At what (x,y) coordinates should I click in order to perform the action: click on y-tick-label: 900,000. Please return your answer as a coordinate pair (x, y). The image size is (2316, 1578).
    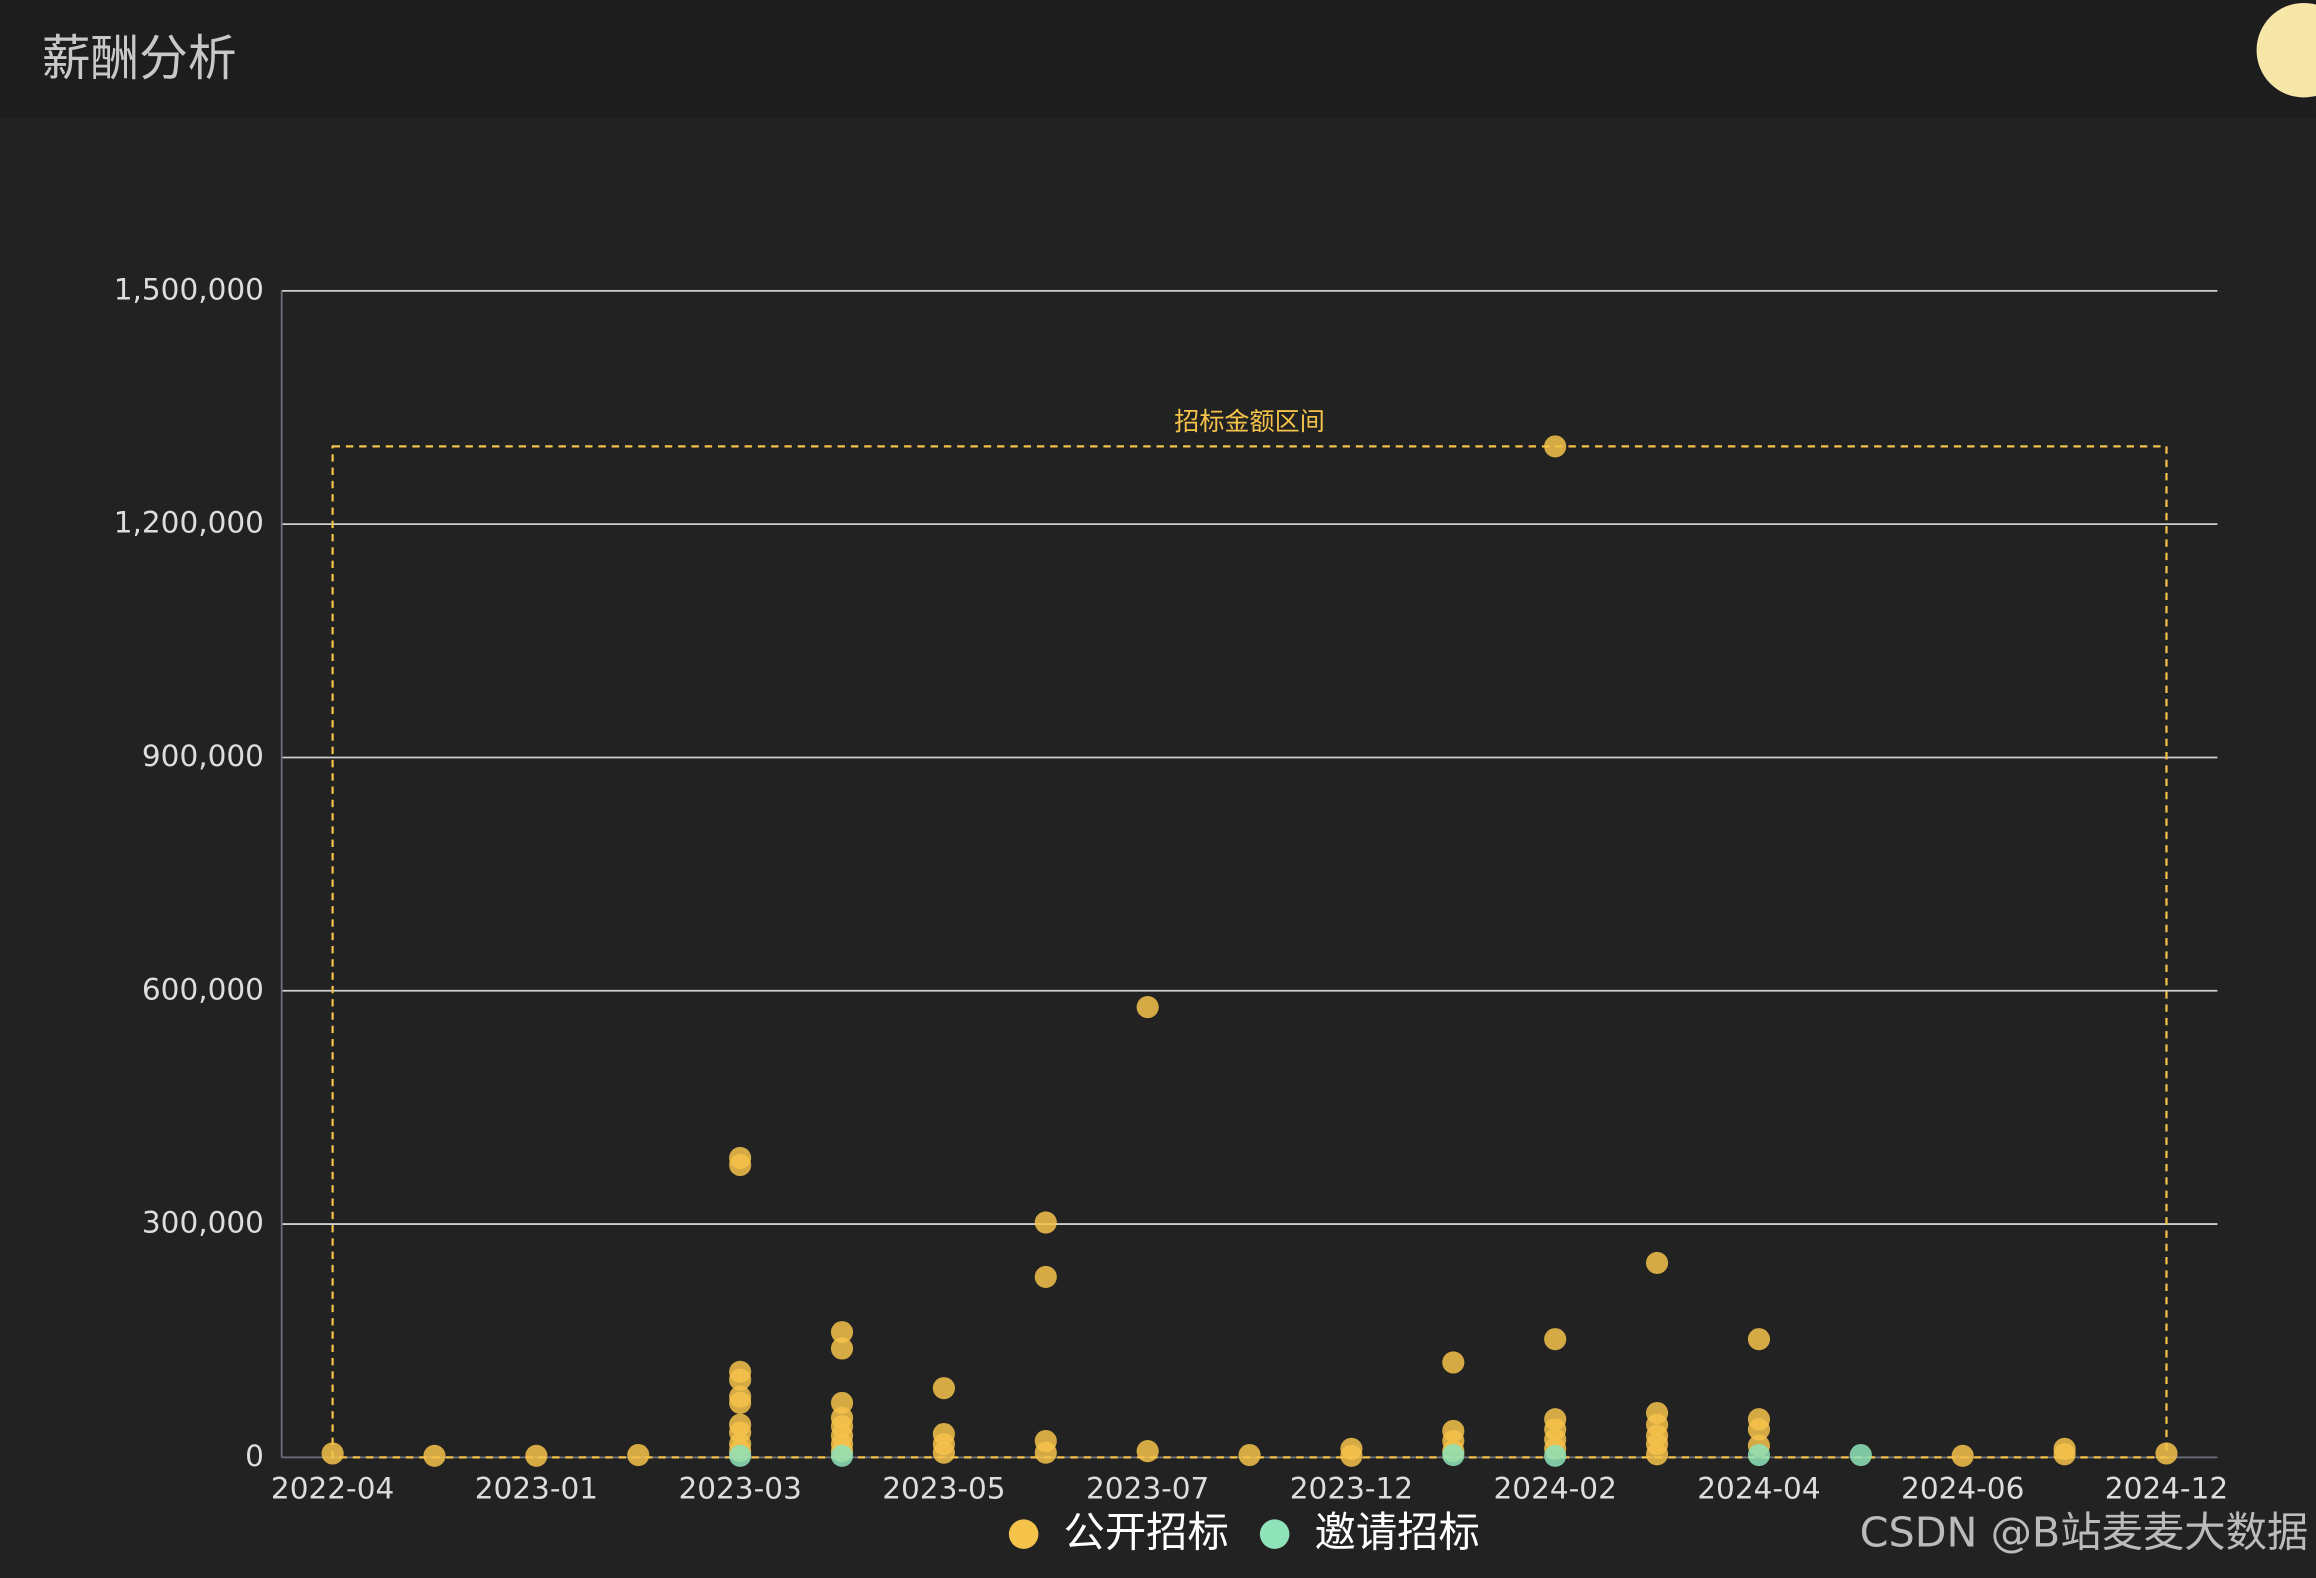
    Looking at the image, I should click on (203, 756).